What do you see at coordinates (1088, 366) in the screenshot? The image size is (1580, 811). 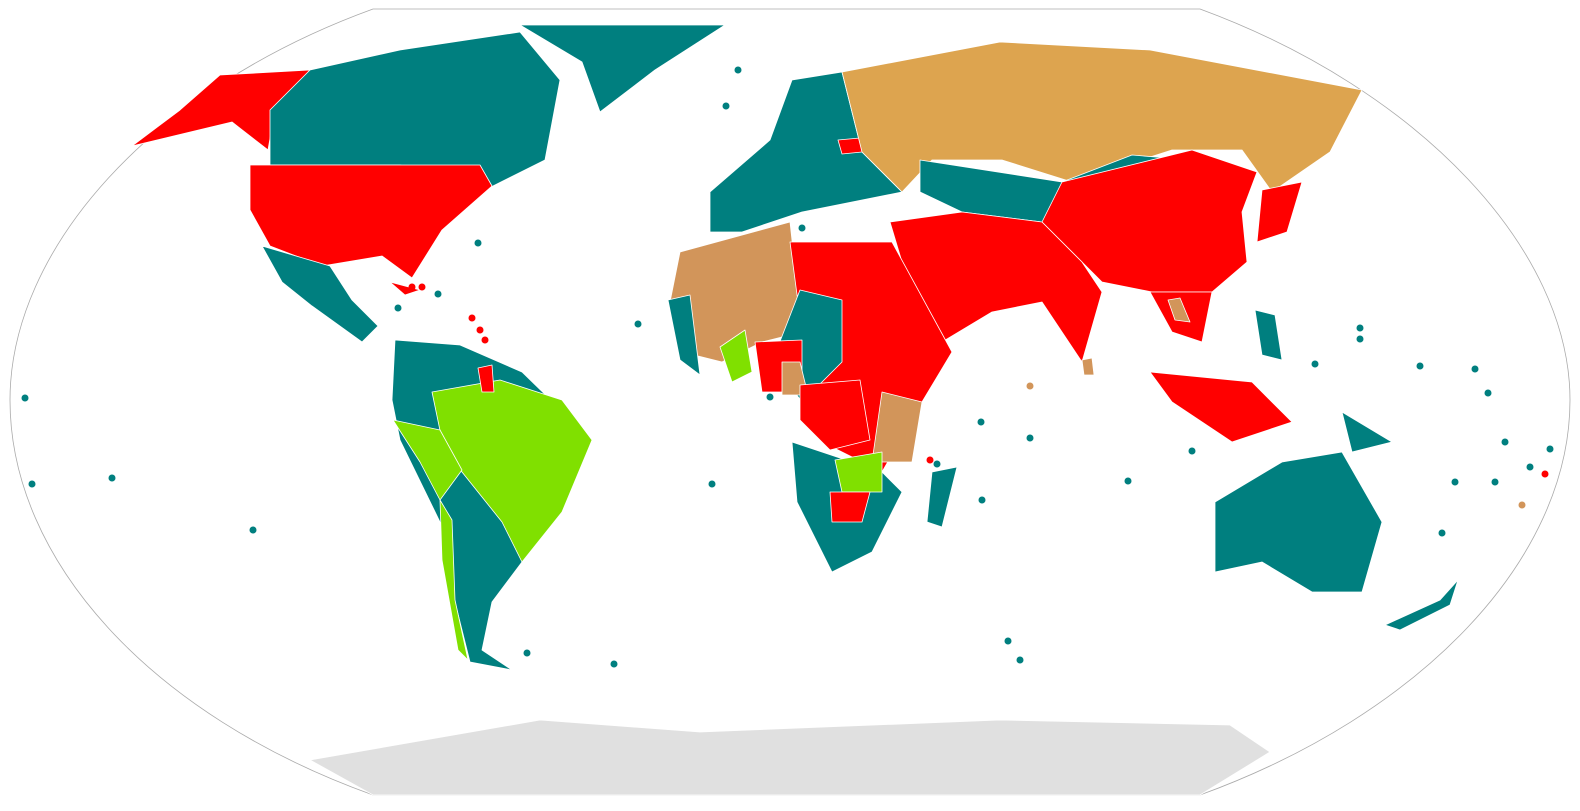 I see `region-sri-lanka` at bounding box center [1088, 366].